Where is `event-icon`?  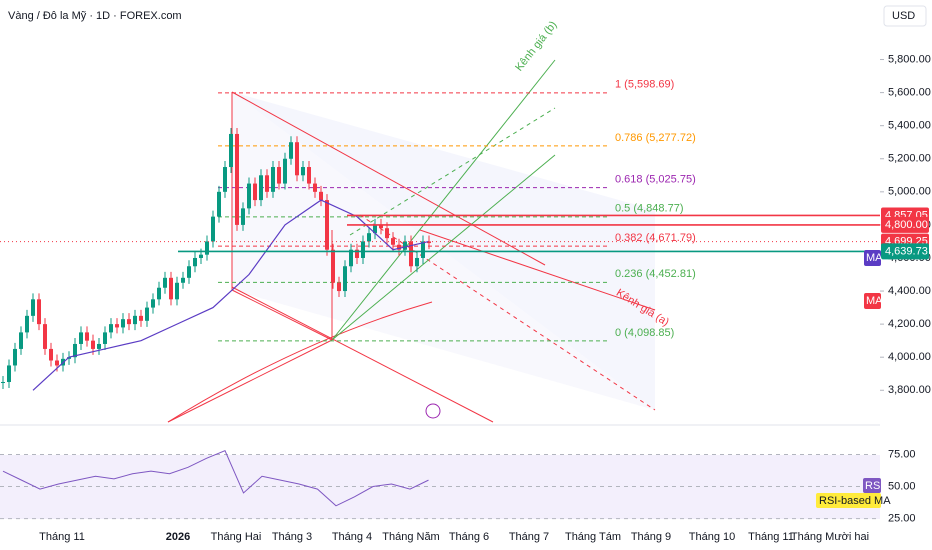
event-icon is located at coordinates (433, 411).